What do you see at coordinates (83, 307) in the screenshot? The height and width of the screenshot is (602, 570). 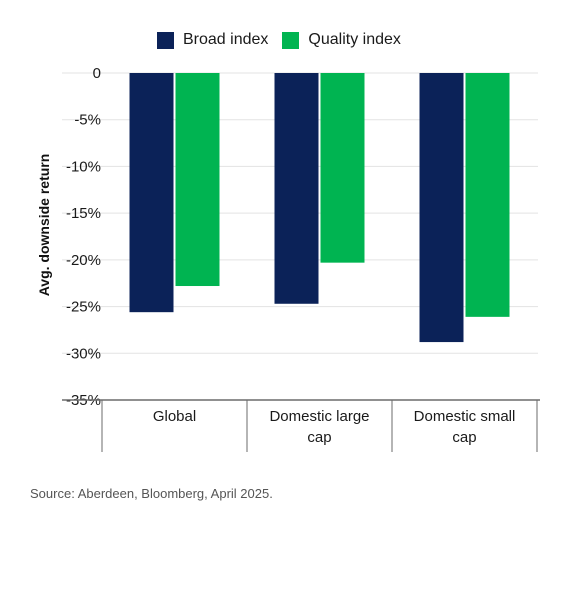 I see `y-tick-label: -25%` at bounding box center [83, 307].